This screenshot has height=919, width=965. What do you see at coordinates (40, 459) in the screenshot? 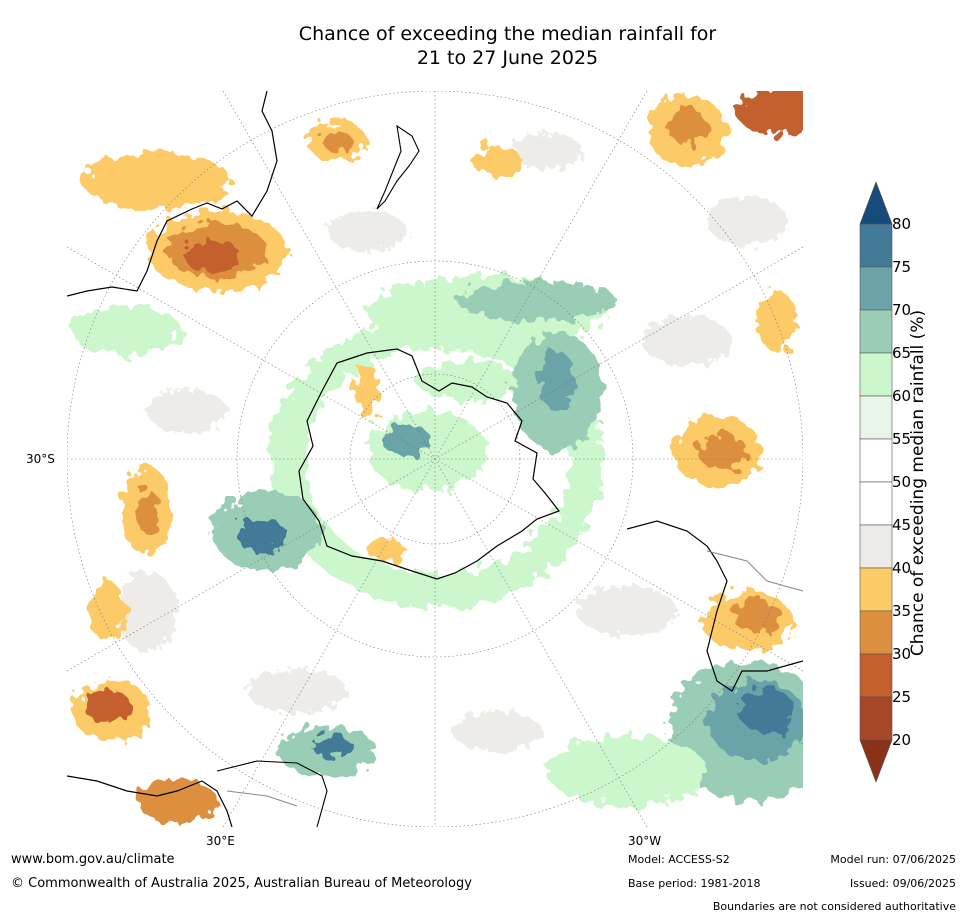
I see `lat-label-30s: 30°S` at bounding box center [40, 459].